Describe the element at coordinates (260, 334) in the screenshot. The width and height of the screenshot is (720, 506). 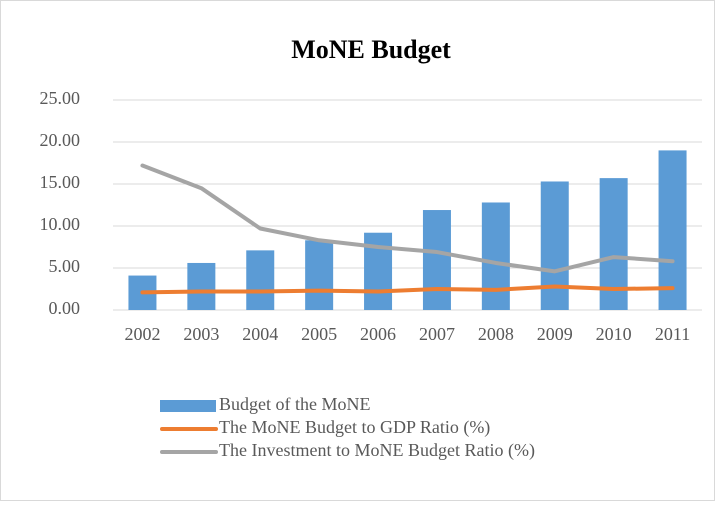
I see `x-tick-label: 2004` at that location.